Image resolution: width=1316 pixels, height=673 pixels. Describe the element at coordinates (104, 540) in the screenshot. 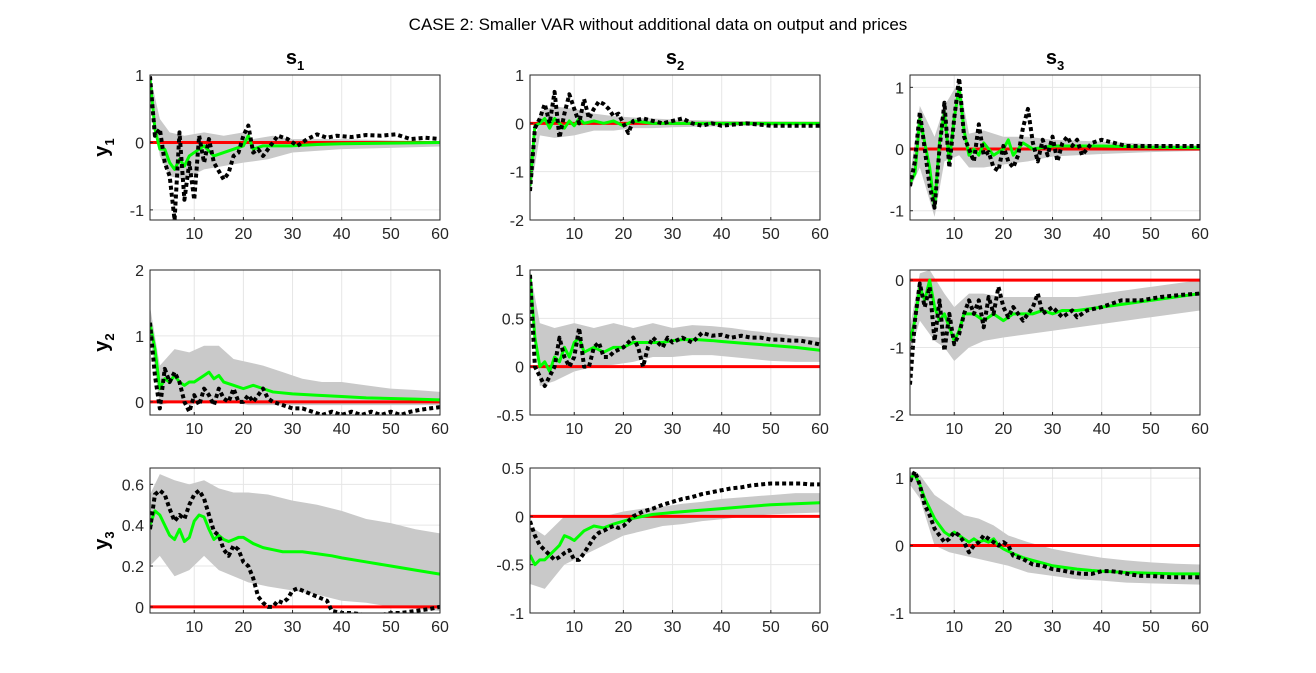

I see `row-label-y3: y3` at that location.